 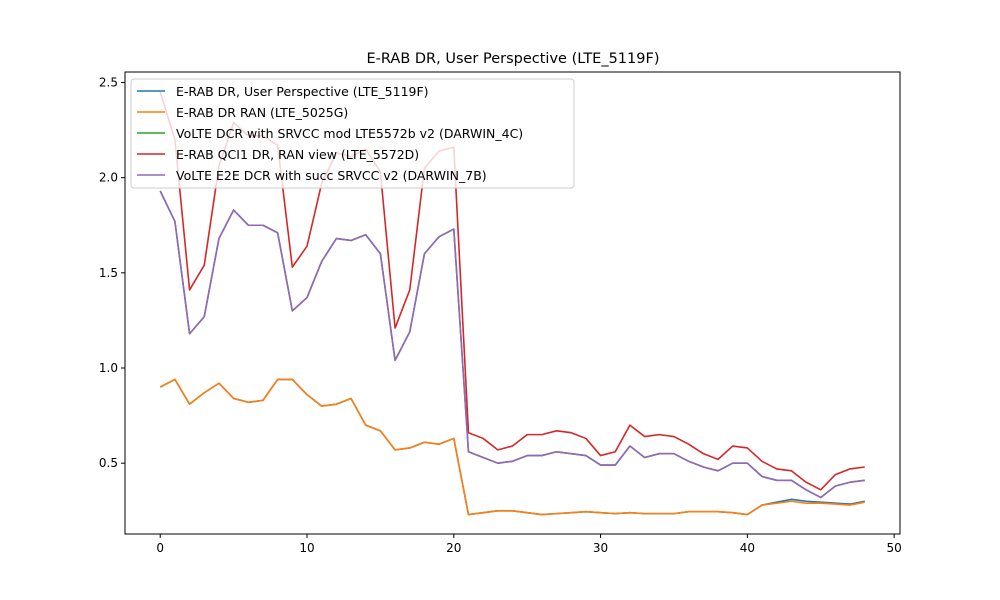 I want to click on x-tick-label: 40, so click(x=747, y=548).